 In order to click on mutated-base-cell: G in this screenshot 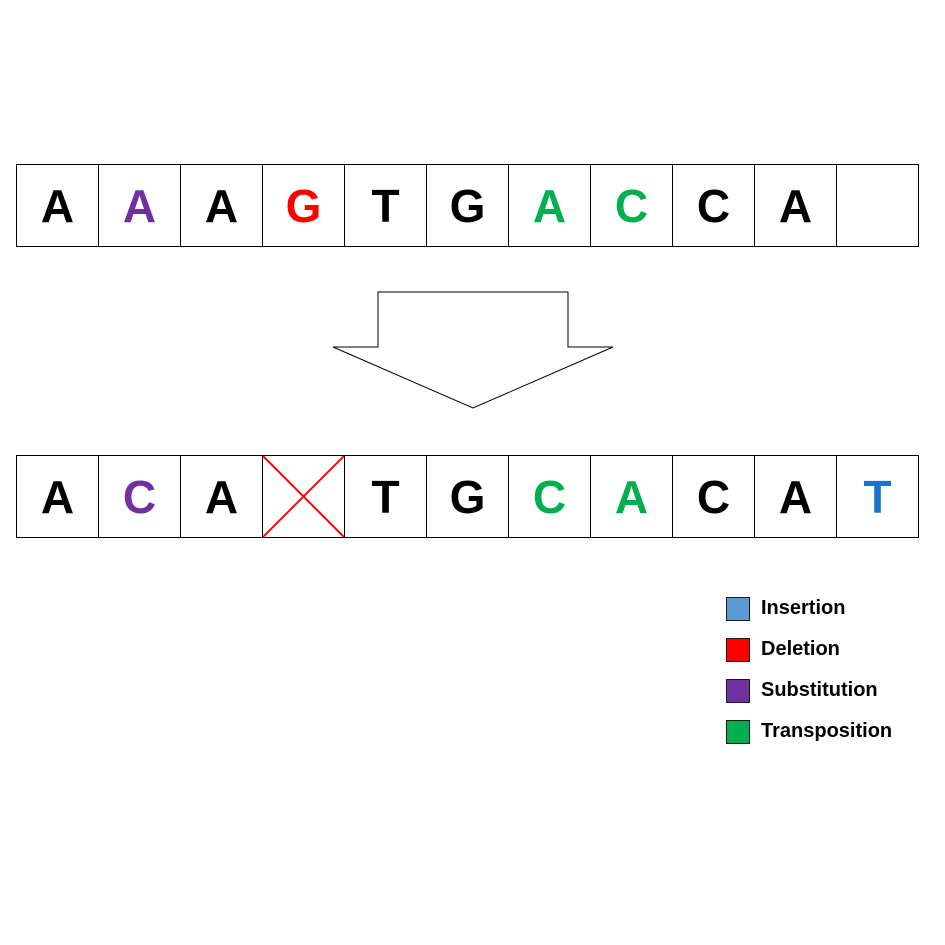, I will do `click(467, 496)`.